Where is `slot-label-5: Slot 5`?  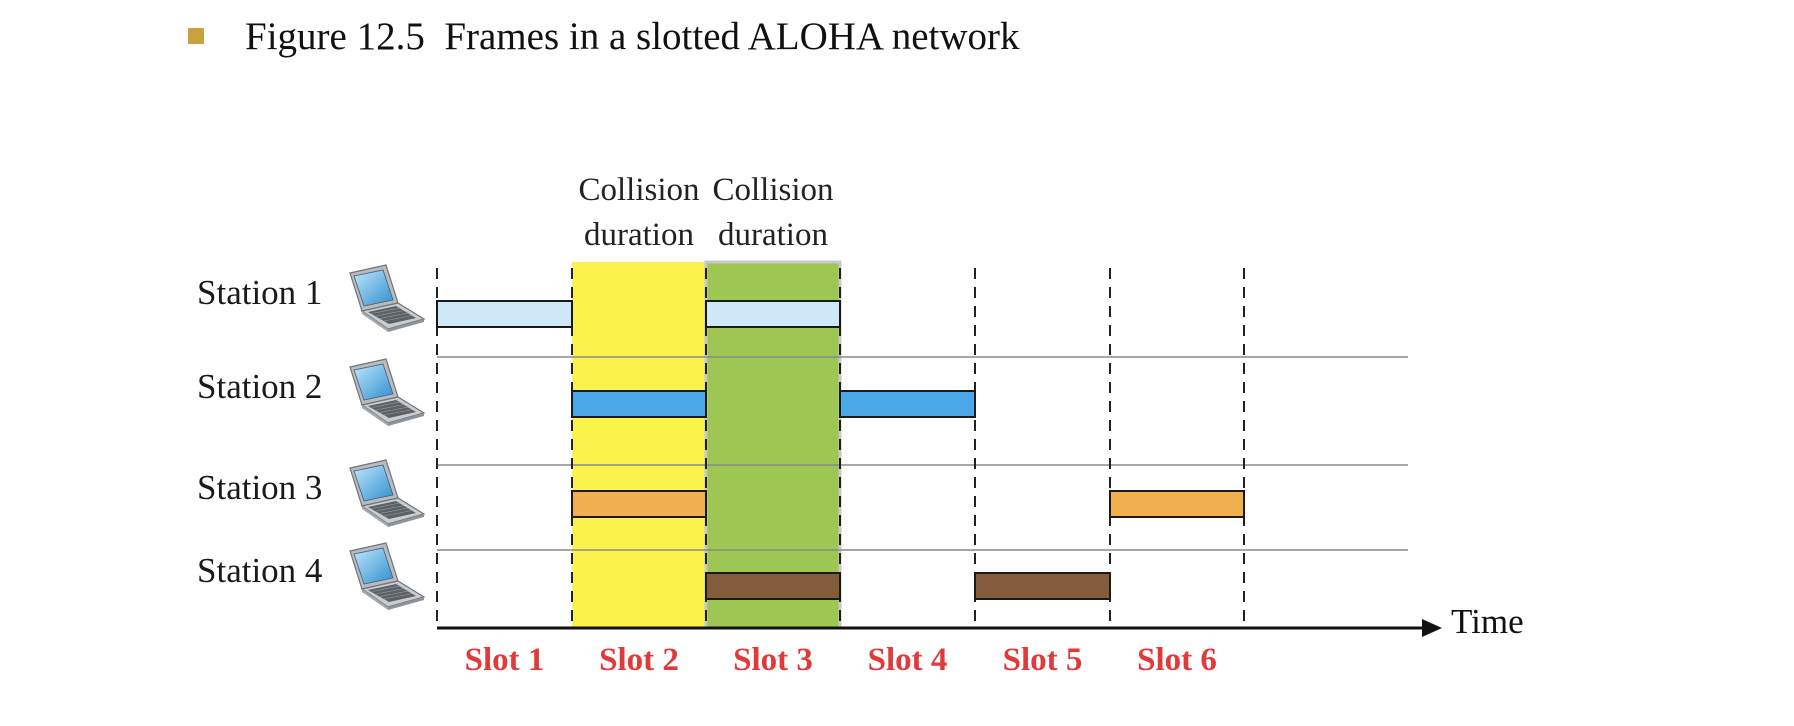
slot-label-5: Slot 5 is located at coordinates (1043, 660).